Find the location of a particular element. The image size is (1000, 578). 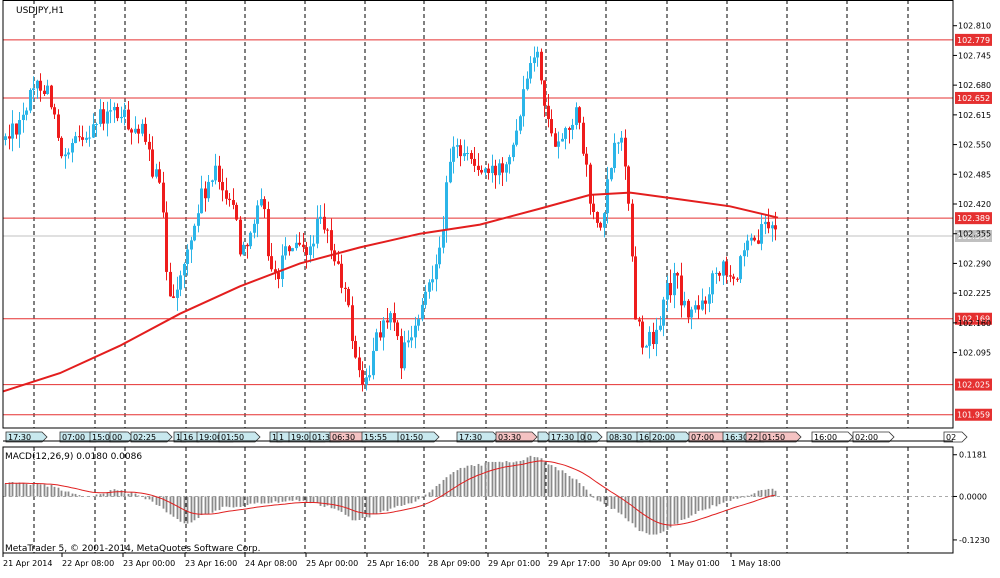

time-tick-label: 23 Apr 00:00 is located at coordinates (149, 563).